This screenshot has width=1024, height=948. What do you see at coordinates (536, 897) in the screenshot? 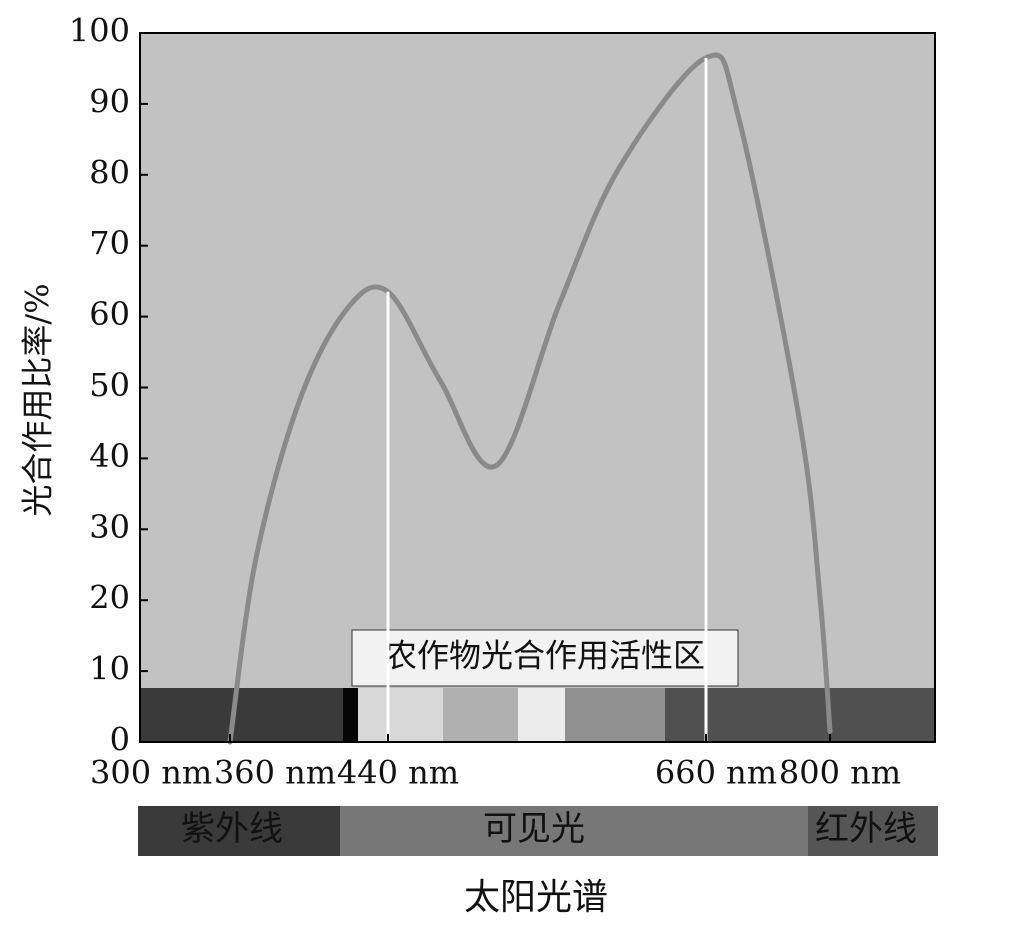
I see `x-axis-label: 太阳光谱` at bounding box center [536, 897].